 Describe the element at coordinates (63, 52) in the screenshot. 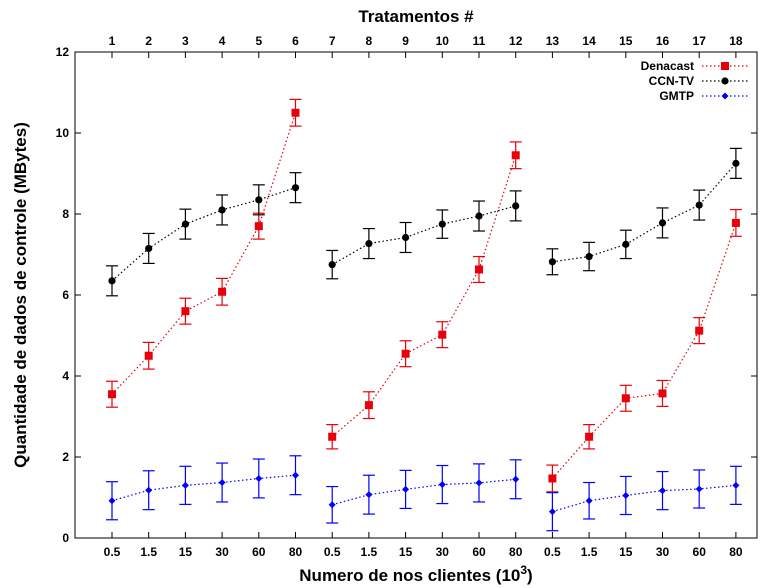

I see `y-tick-label: 12` at that location.